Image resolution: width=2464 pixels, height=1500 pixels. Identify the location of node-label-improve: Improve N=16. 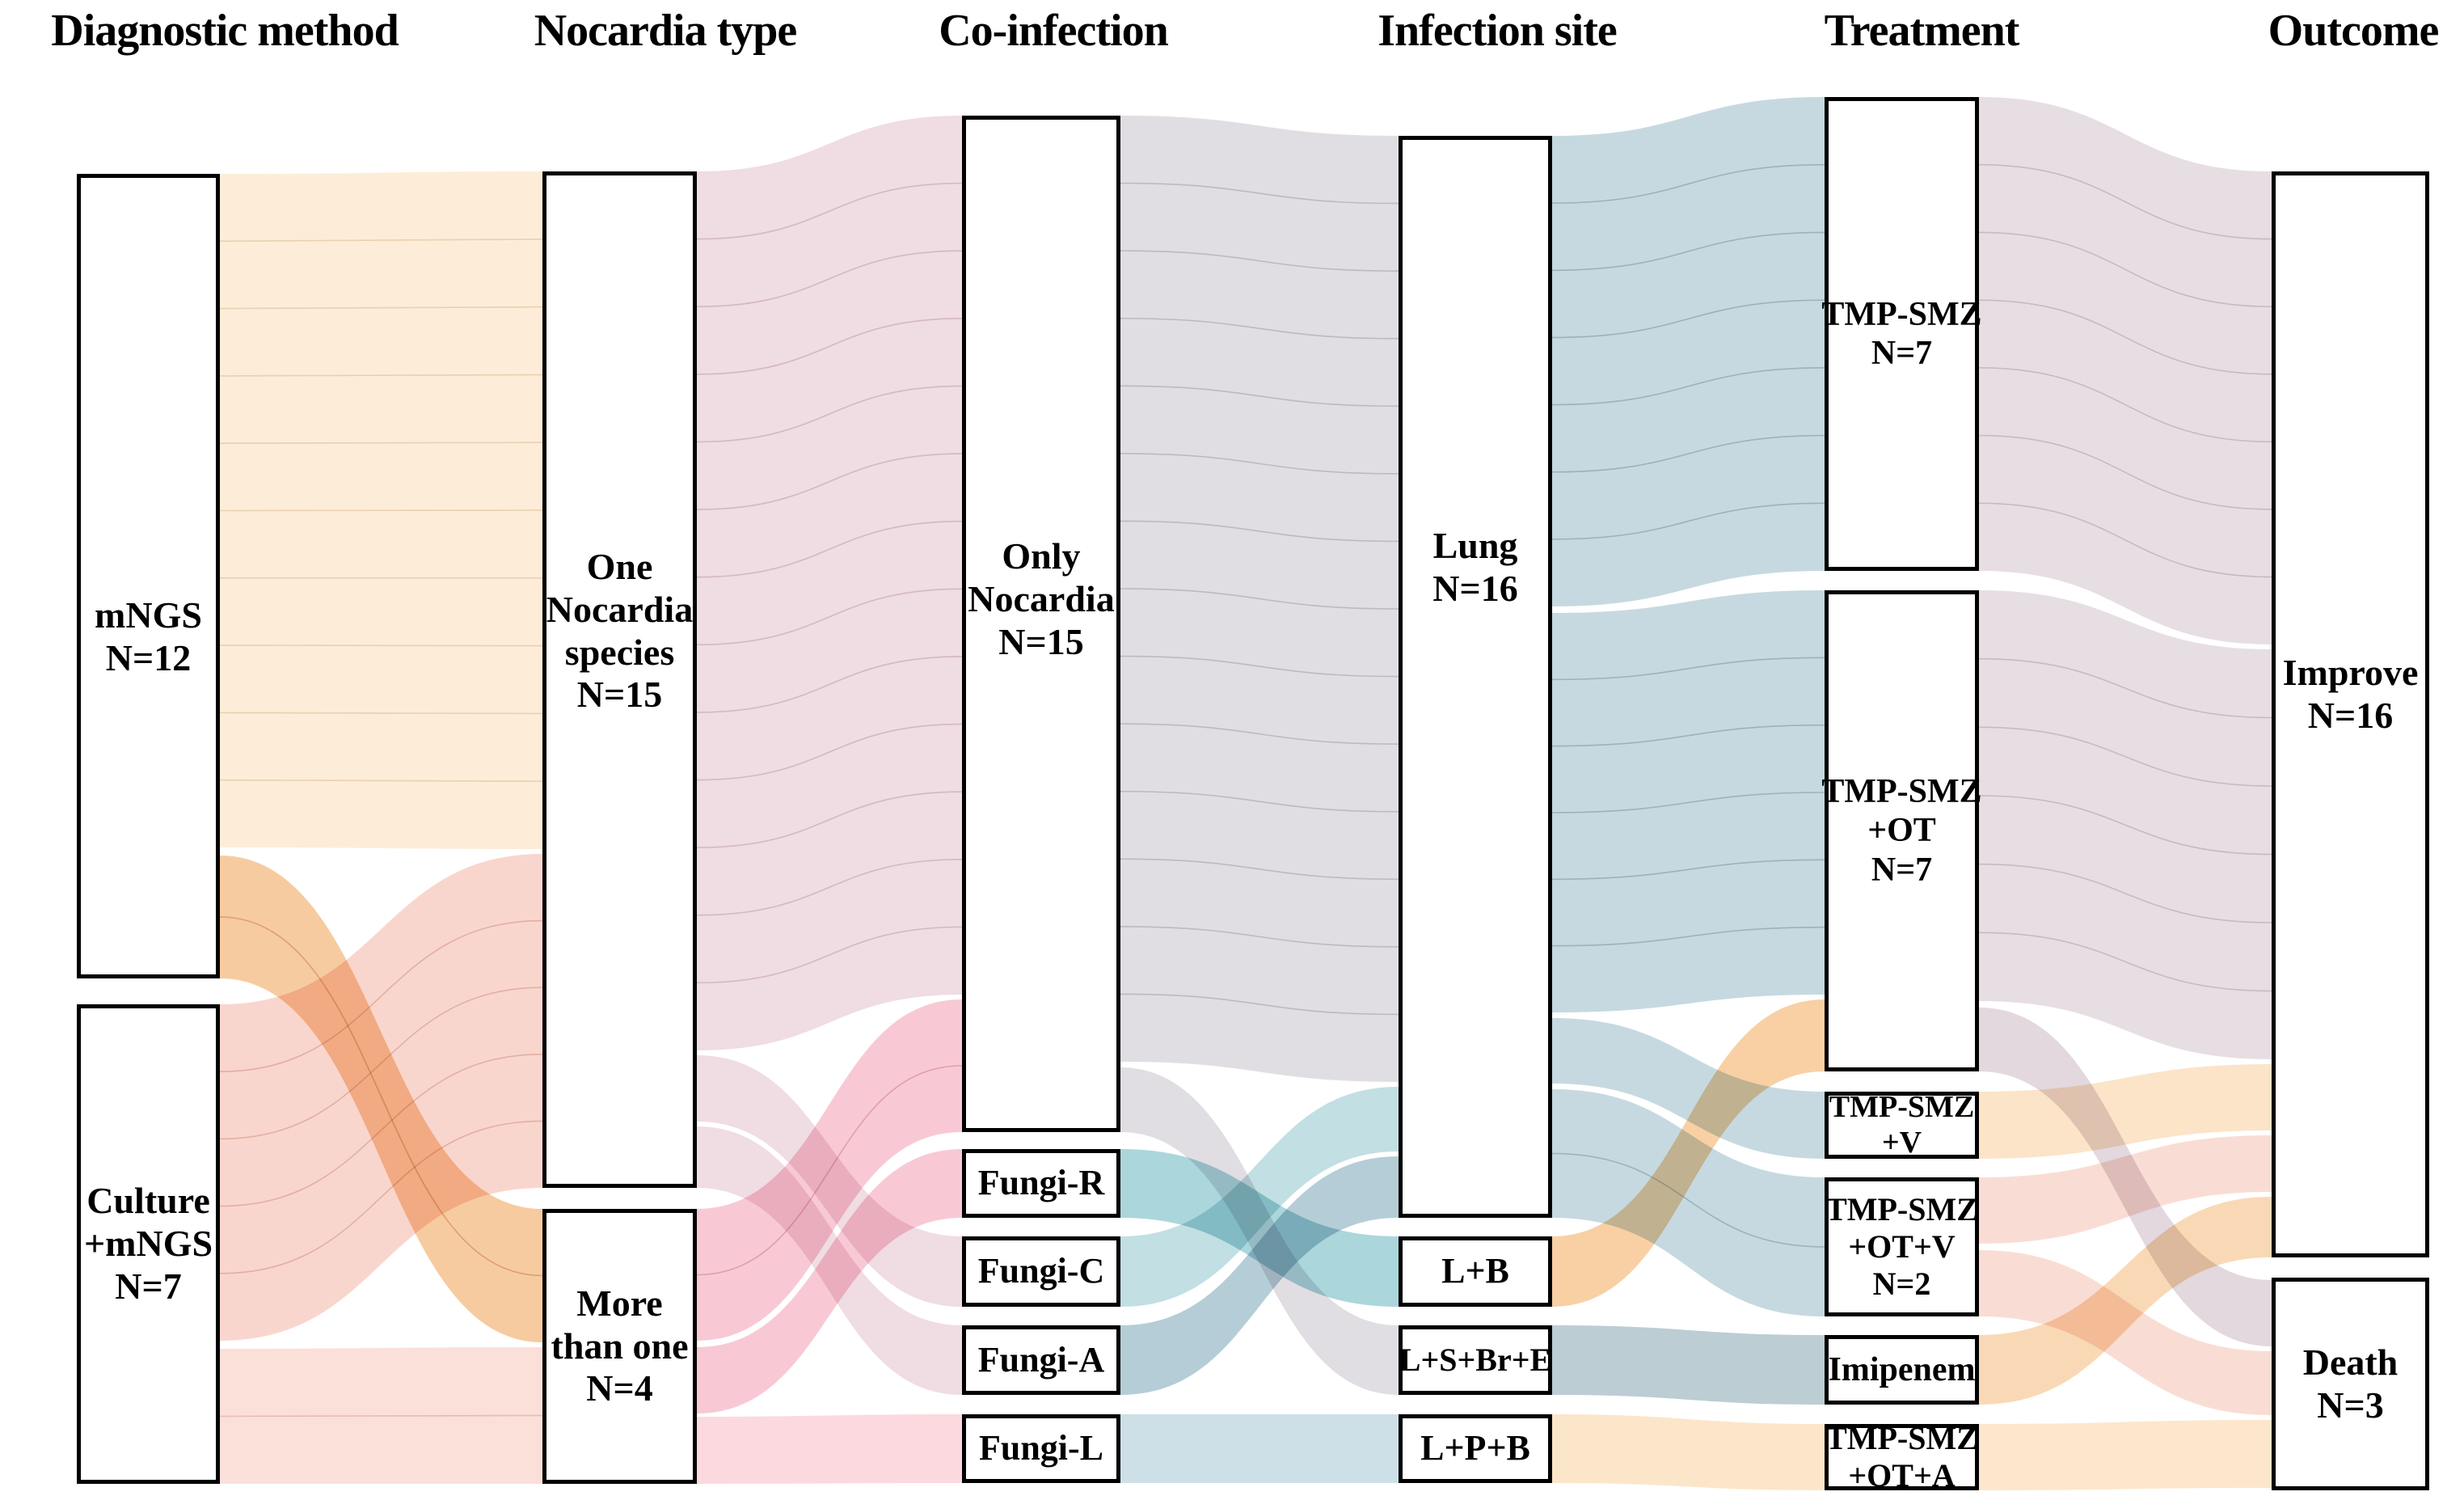
(2350, 693).